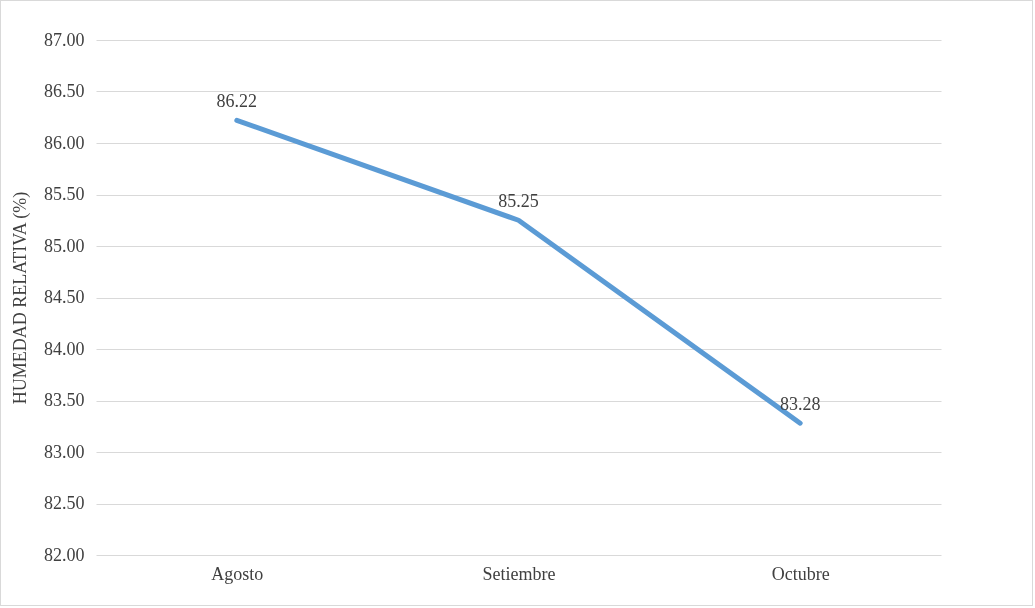  What do you see at coordinates (237, 573) in the screenshot?
I see `x-tick-label: Agosto` at bounding box center [237, 573].